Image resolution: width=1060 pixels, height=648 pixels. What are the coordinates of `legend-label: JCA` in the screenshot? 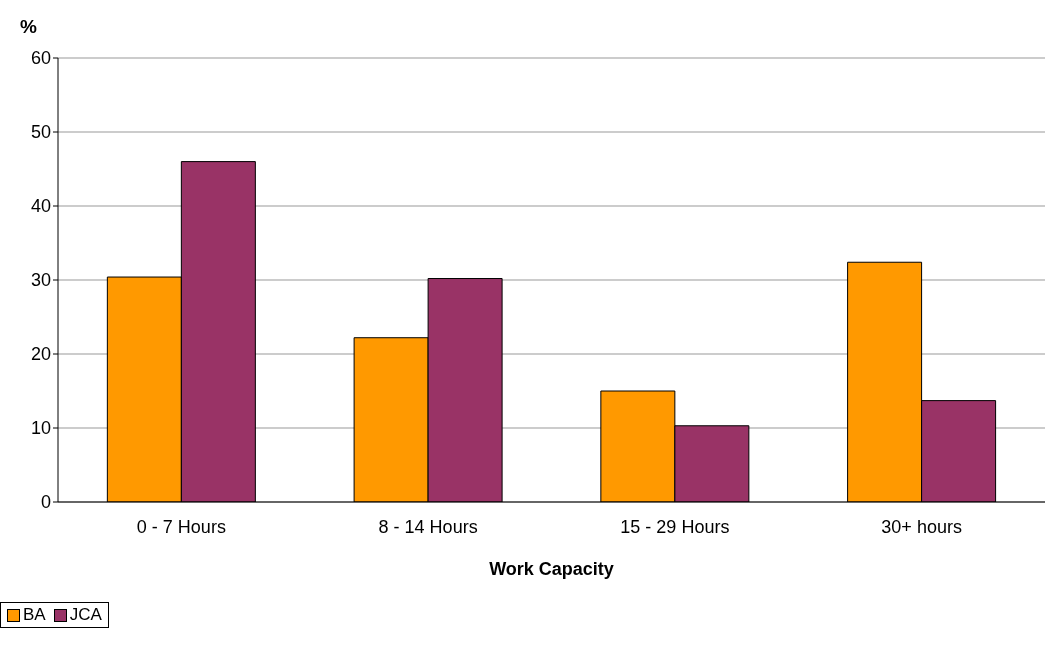 It's located at (85, 615).